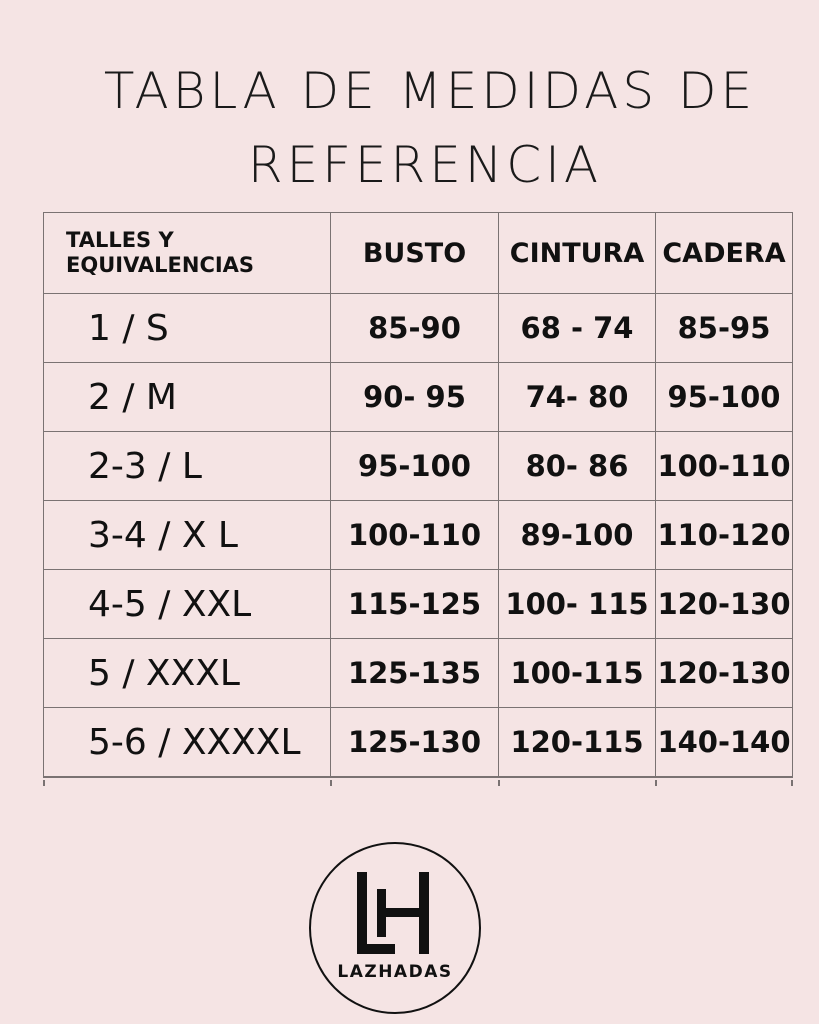 The height and width of the screenshot is (1024, 819). What do you see at coordinates (187, 673) in the screenshot?
I see `cell-size: 5 / XXXL` at bounding box center [187, 673].